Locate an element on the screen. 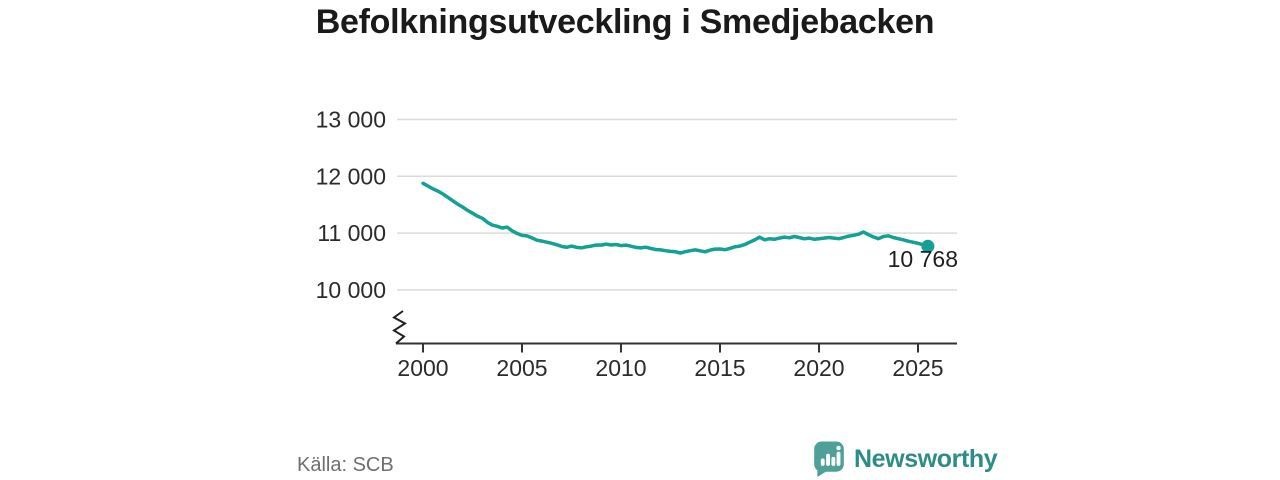  y-tick-label: 13 000 is located at coordinates (351, 120).